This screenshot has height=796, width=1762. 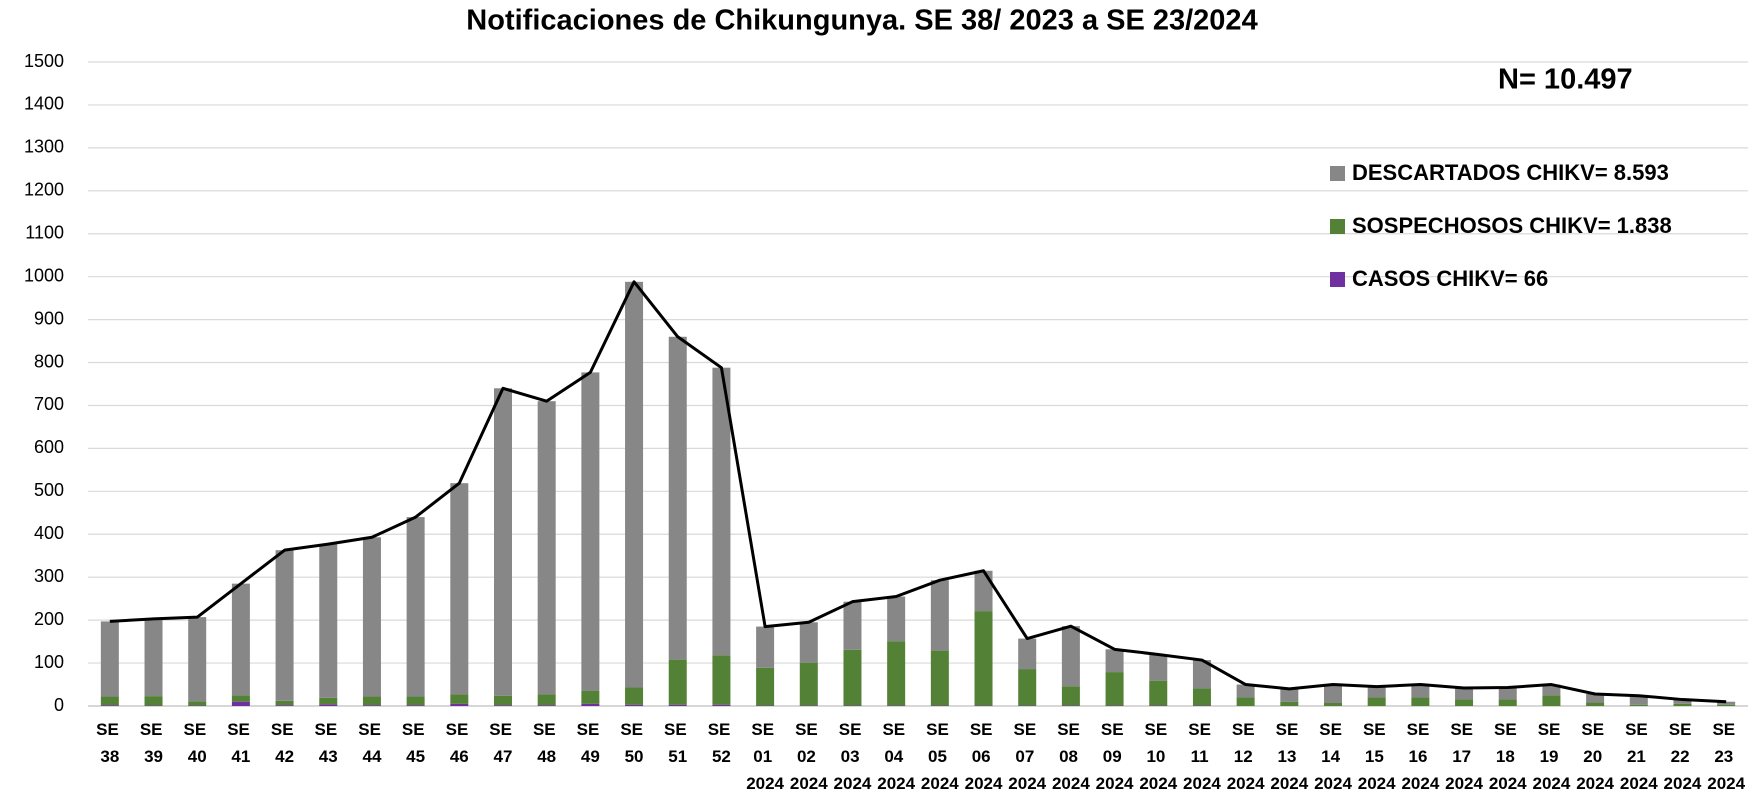 What do you see at coordinates (984, 756) in the screenshot?
I see `x-tick-label: SE 06 2024` at bounding box center [984, 756].